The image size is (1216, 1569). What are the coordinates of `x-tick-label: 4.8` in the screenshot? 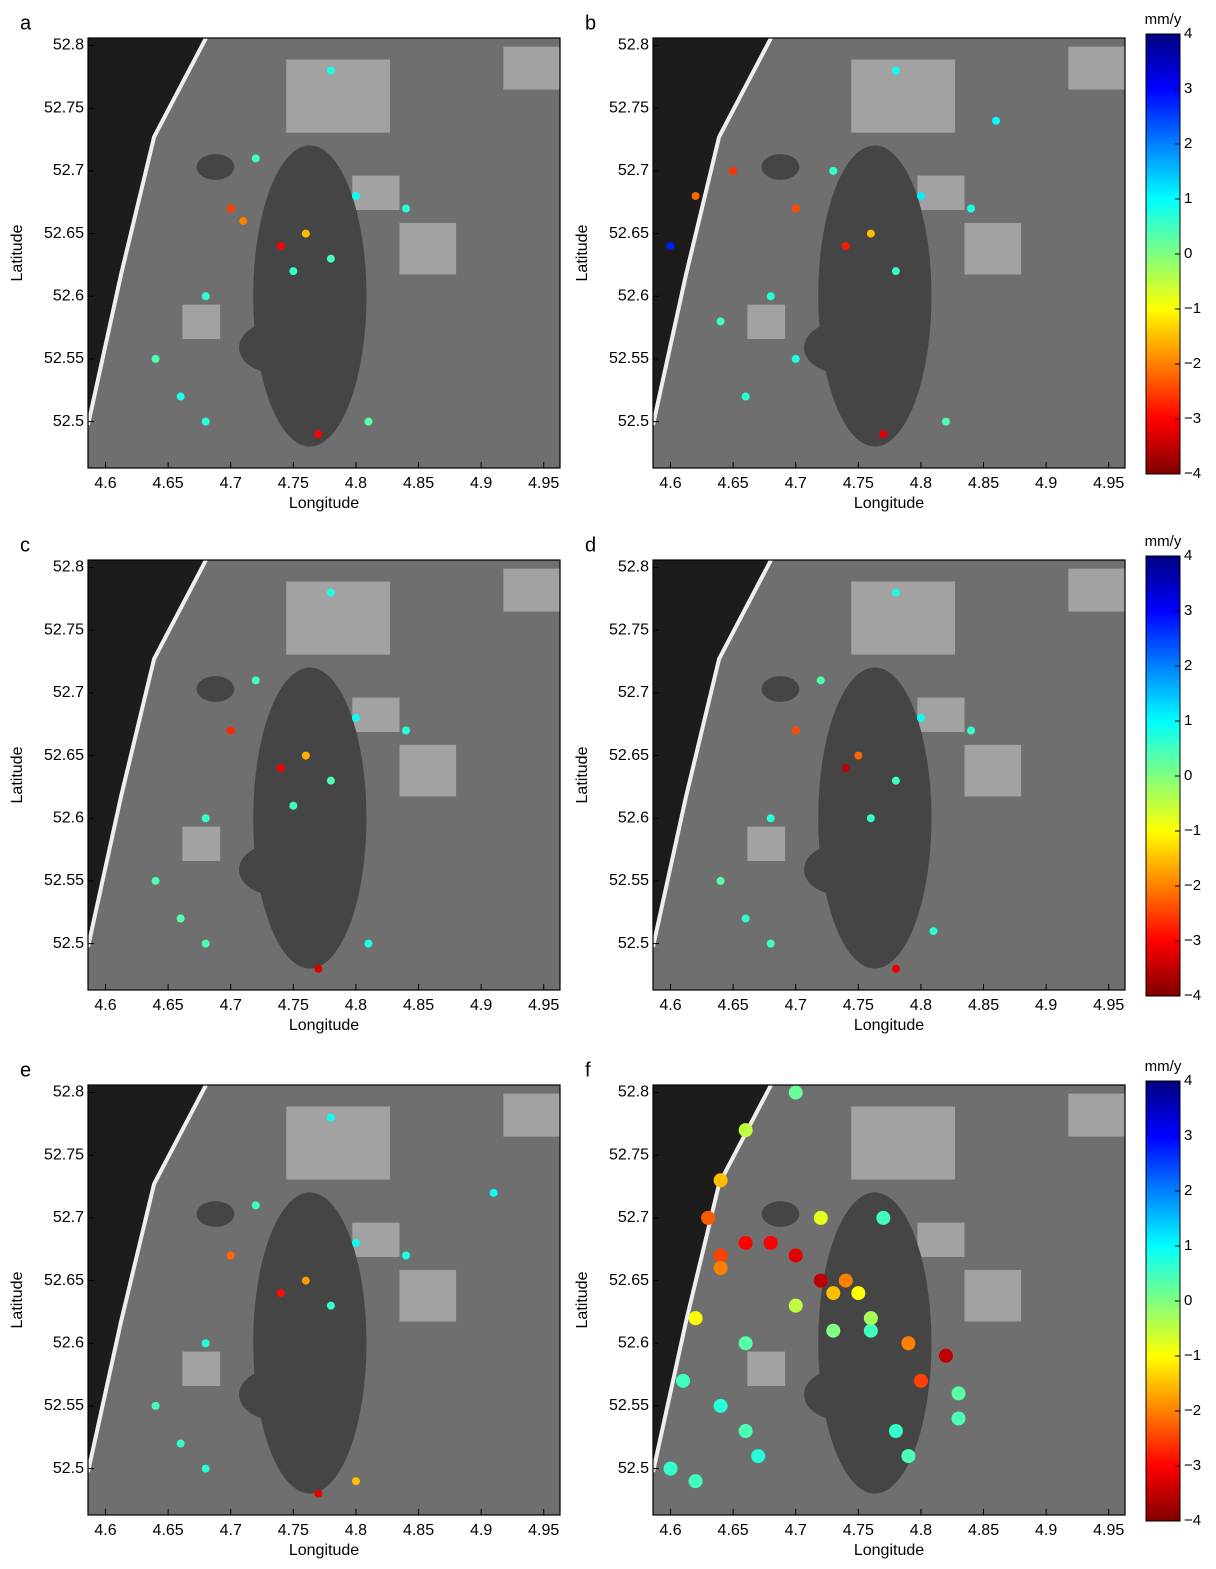 It's located at (921, 1530).